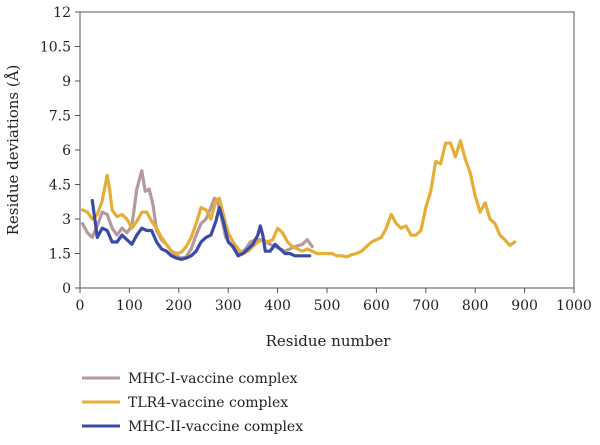  Describe the element at coordinates (277, 306) in the screenshot. I see `x-tick-label: 400` at that location.